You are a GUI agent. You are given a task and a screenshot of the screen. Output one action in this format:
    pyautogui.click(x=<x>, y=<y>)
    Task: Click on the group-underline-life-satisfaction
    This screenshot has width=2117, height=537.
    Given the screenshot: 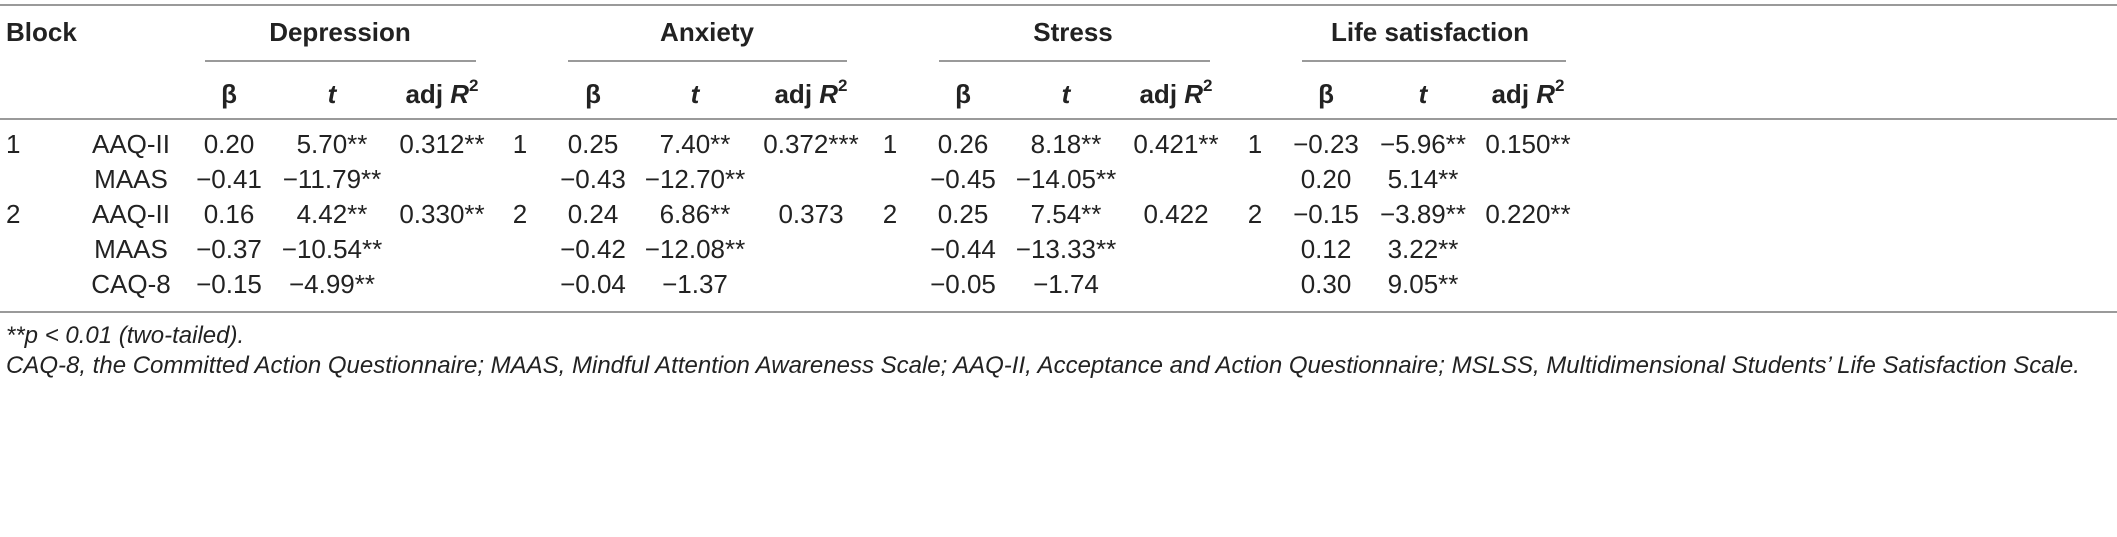 What is the action you would take?
    pyautogui.click(x=1434, y=61)
    